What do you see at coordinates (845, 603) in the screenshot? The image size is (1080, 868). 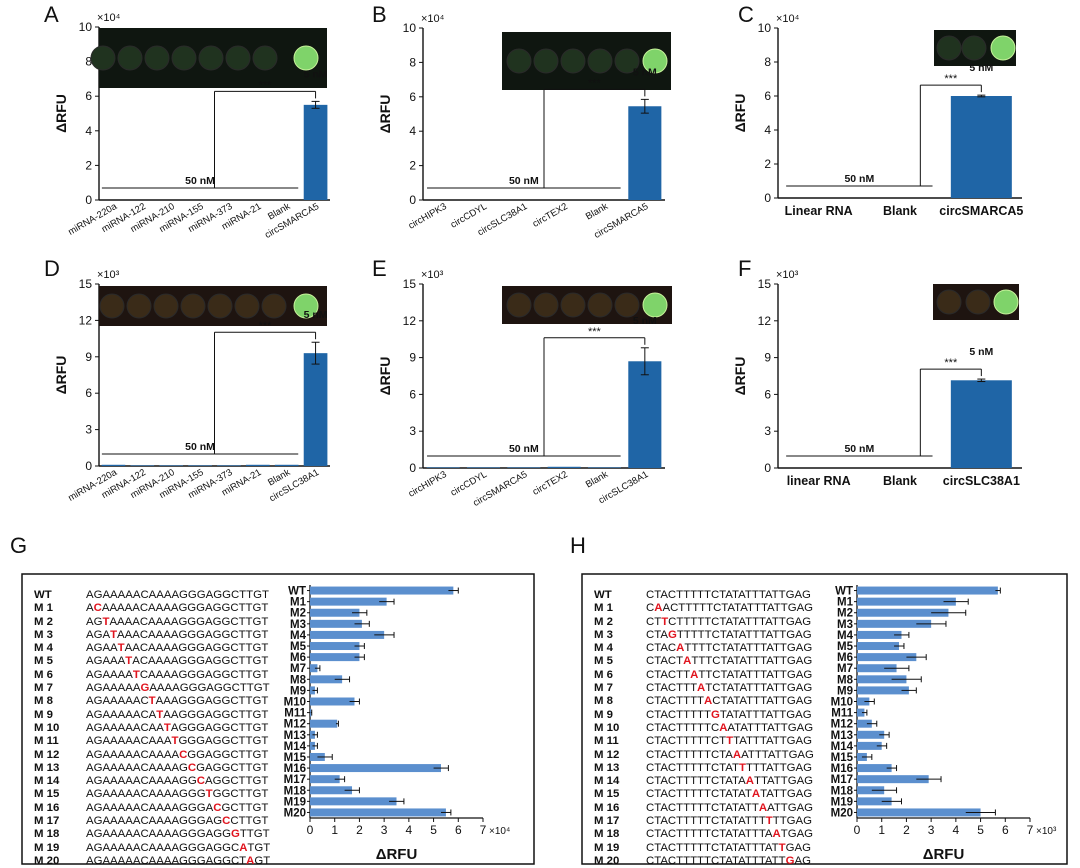 I see `y-tick-label: M1` at bounding box center [845, 603].